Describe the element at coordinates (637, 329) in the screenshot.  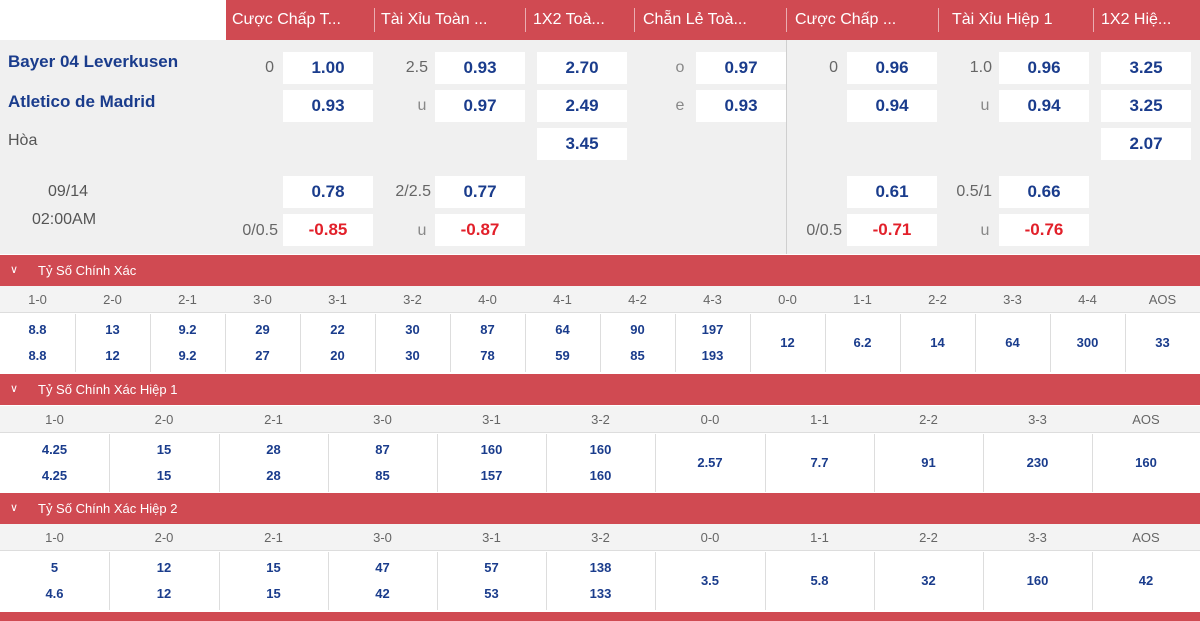
I see `score-odds-home: 90` at that location.